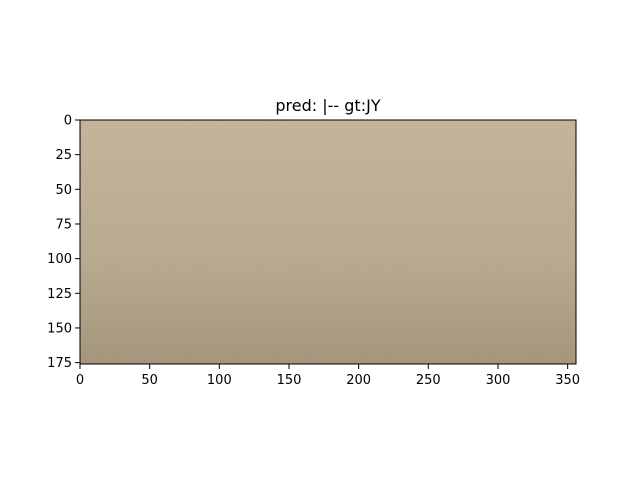 This screenshot has height=484, width=640. What do you see at coordinates (428, 380) in the screenshot?
I see `x-tick-label: 250` at bounding box center [428, 380].